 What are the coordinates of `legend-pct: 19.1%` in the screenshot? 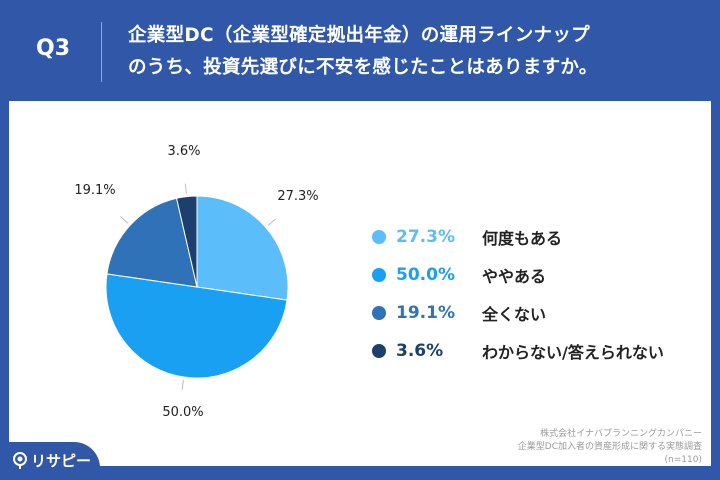 It's located at (425, 313).